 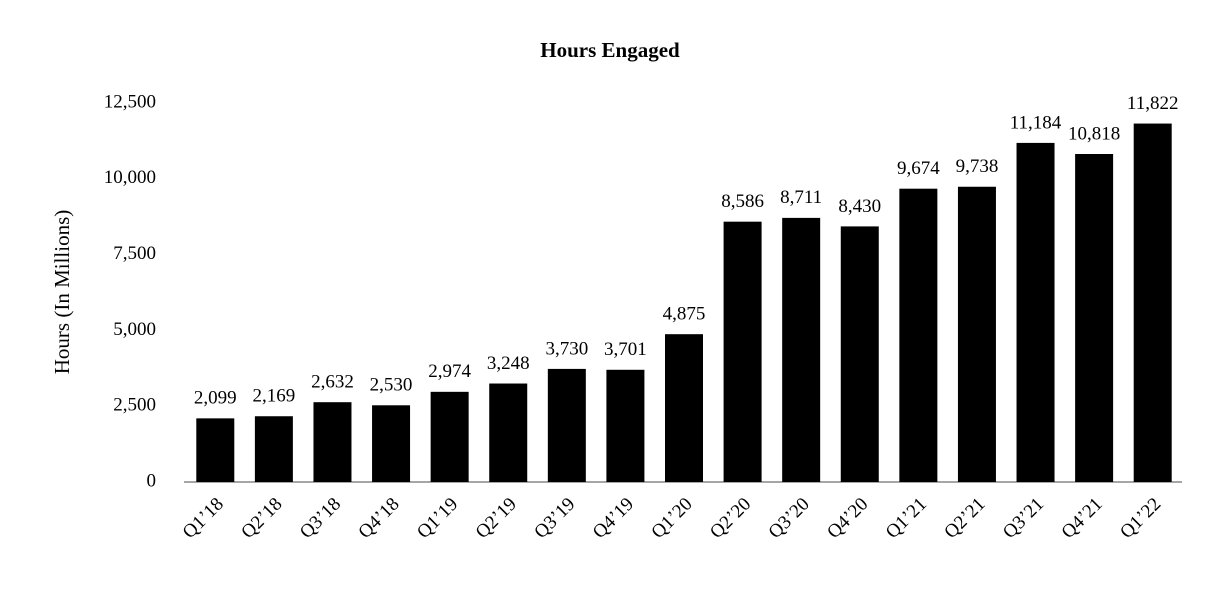 I want to click on x-tick-label: Q4’20, so click(x=847, y=518).